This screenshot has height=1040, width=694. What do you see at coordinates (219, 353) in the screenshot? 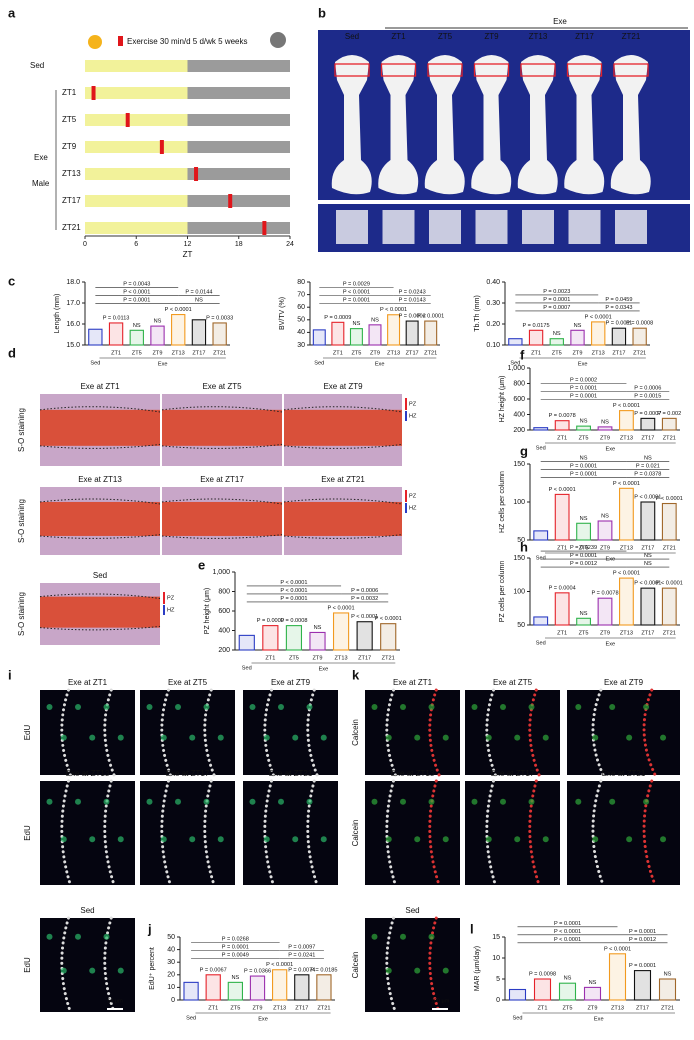
I see `x-tick-label: ZT21` at bounding box center [219, 353].